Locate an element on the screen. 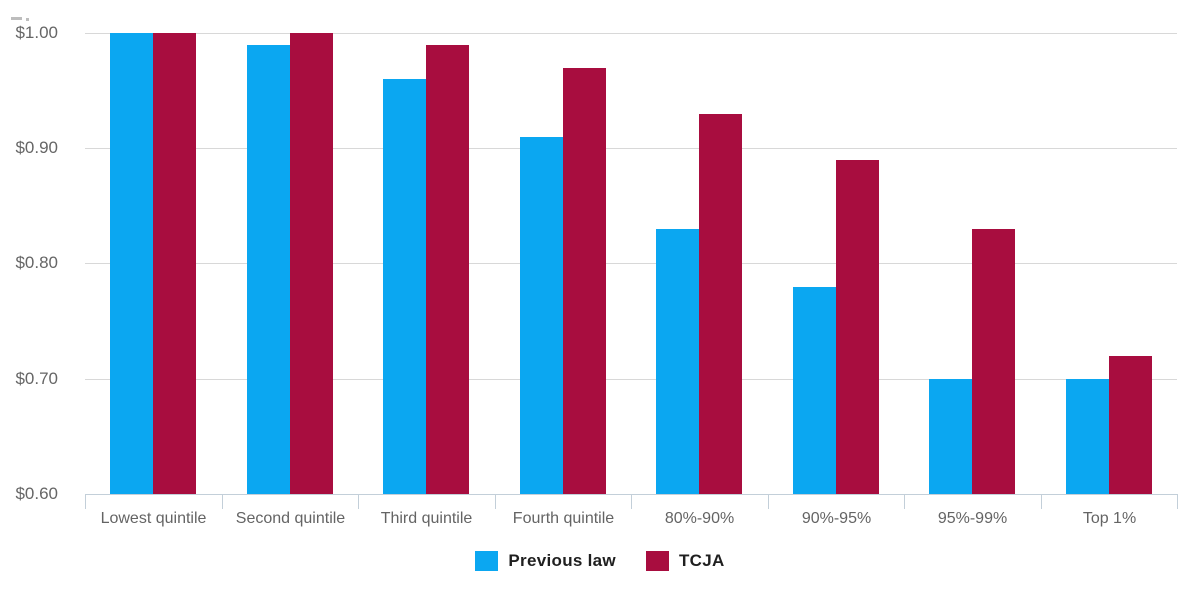 The height and width of the screenshot is (603, 1200). legend: Previous law TCJA is located at coordinates (600, 561).